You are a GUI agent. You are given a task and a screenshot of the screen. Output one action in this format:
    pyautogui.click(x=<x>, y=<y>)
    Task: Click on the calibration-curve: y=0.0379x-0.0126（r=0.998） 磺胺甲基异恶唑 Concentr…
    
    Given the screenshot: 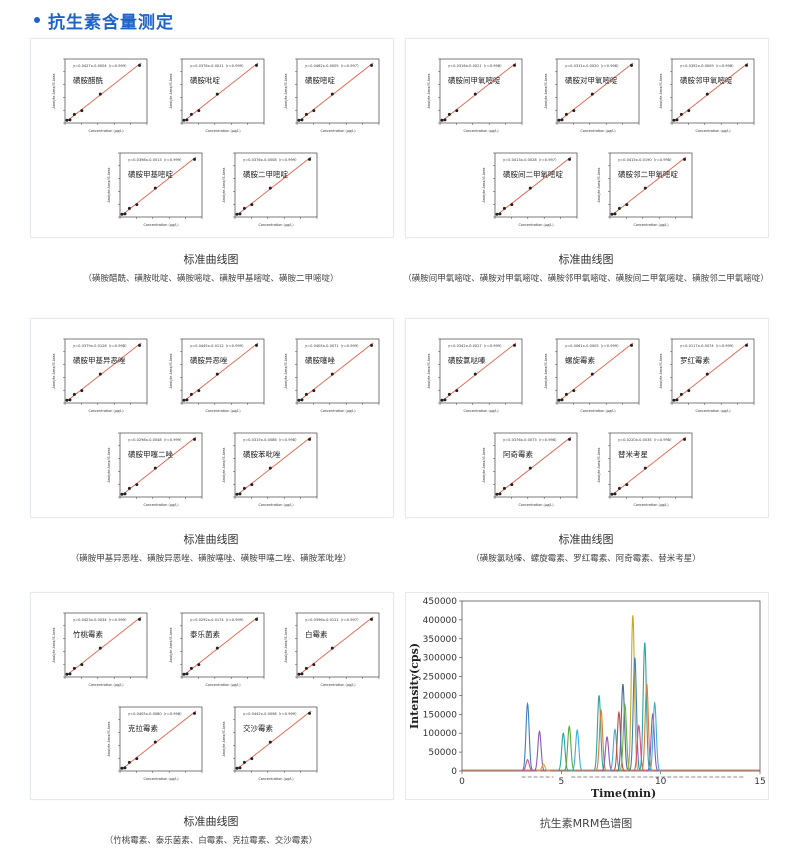 What is the action you would take?
    pyautogui.click(x=101, y=374)
    